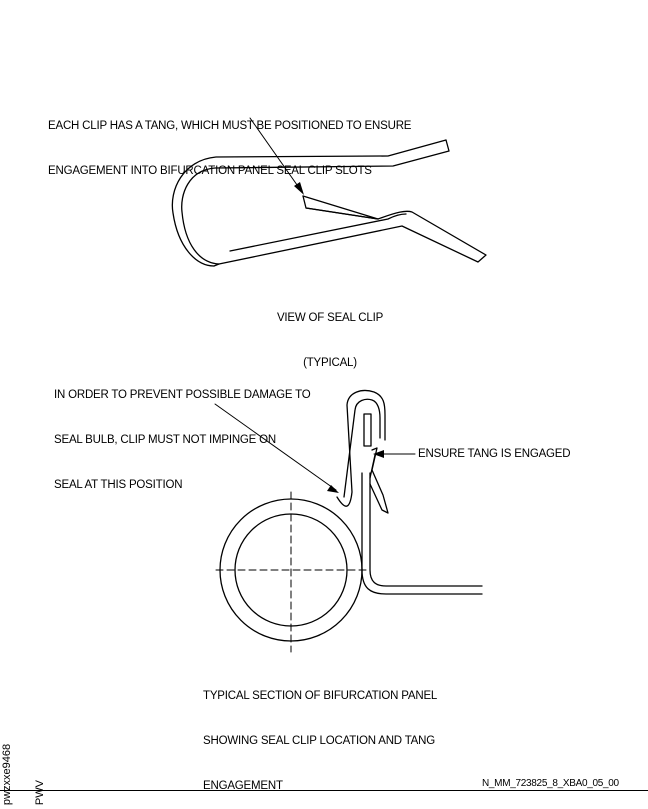 The height and width of the screenshot is (809, 648). I want to click on seal-clip-view, so click(329, 203).